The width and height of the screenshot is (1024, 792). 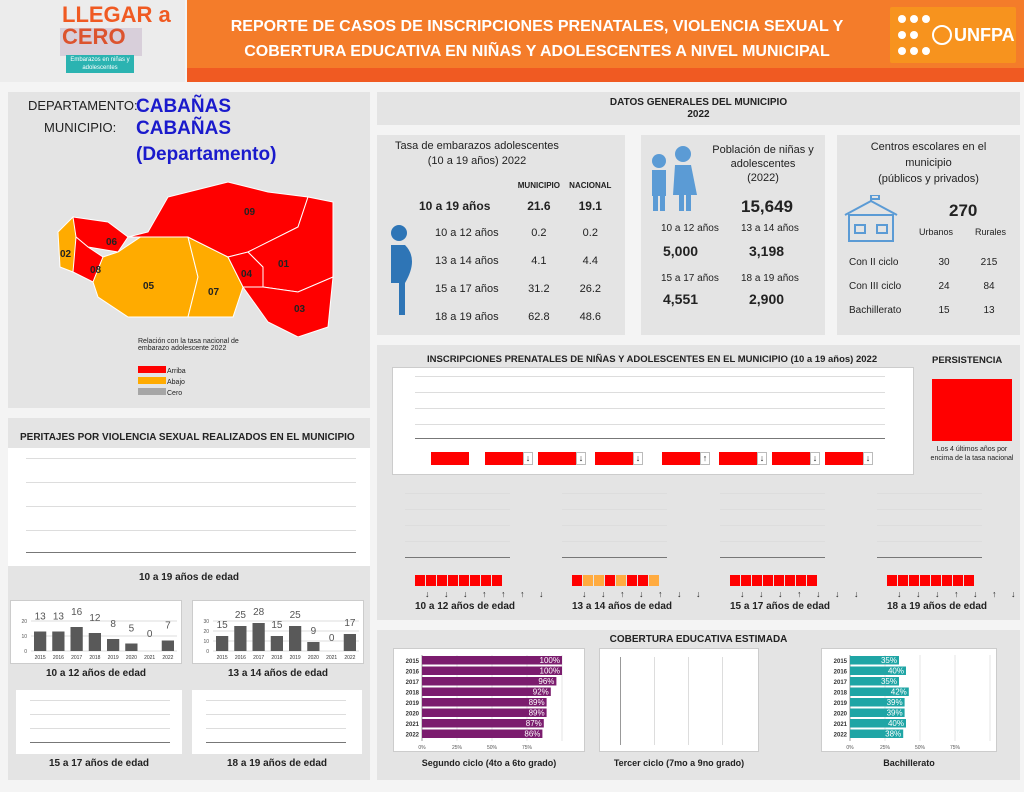 What do you see at coordinates (878, 723) in the screenshot?
I see `bar-2021` at bounding box center [878, 723].